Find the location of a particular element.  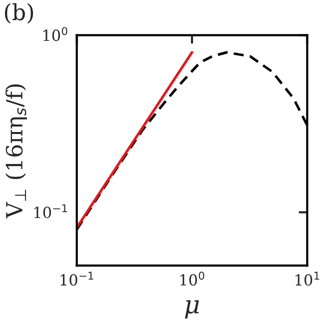

x-tick-label: 10$^{−1}$ is located at coordinates (77, 279).